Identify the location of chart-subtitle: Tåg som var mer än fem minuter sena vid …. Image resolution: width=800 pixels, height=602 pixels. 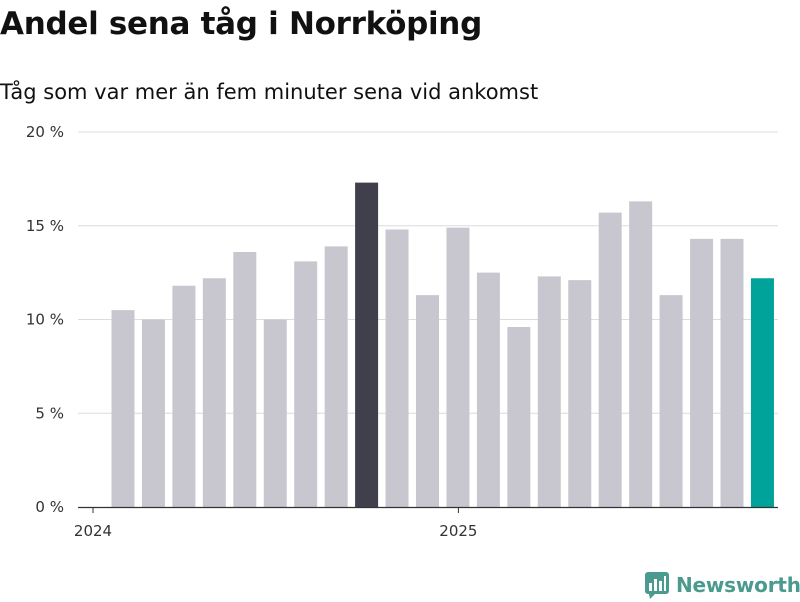
(269, 92).